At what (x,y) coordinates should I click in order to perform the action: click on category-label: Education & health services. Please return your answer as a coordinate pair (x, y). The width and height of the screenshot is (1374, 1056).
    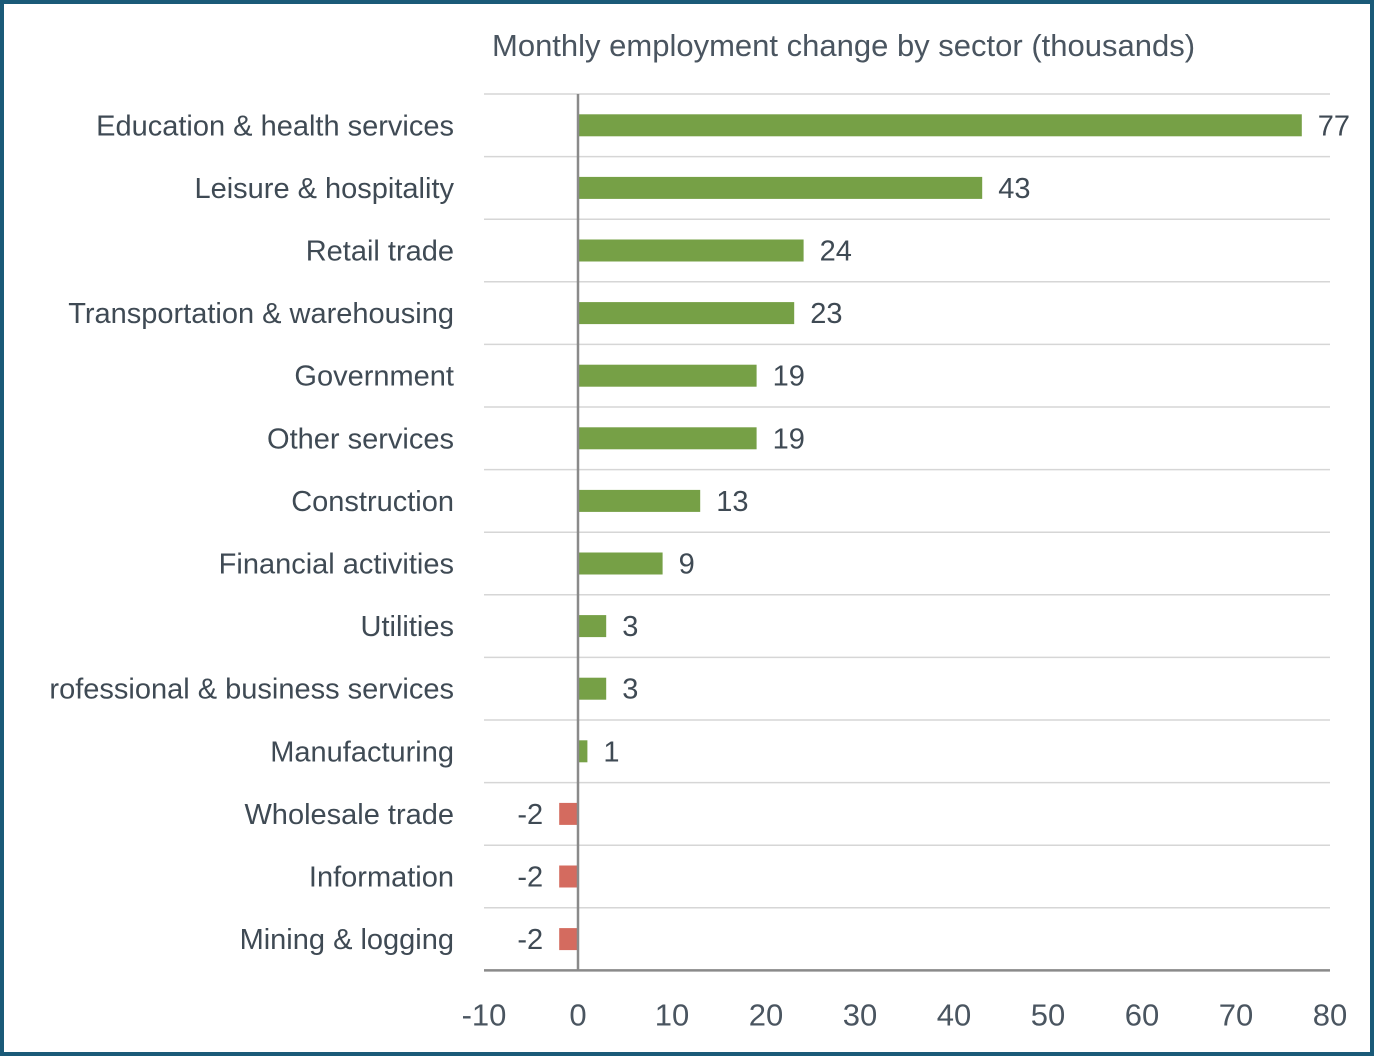
    Looking at the image, I should click on (275, 126).